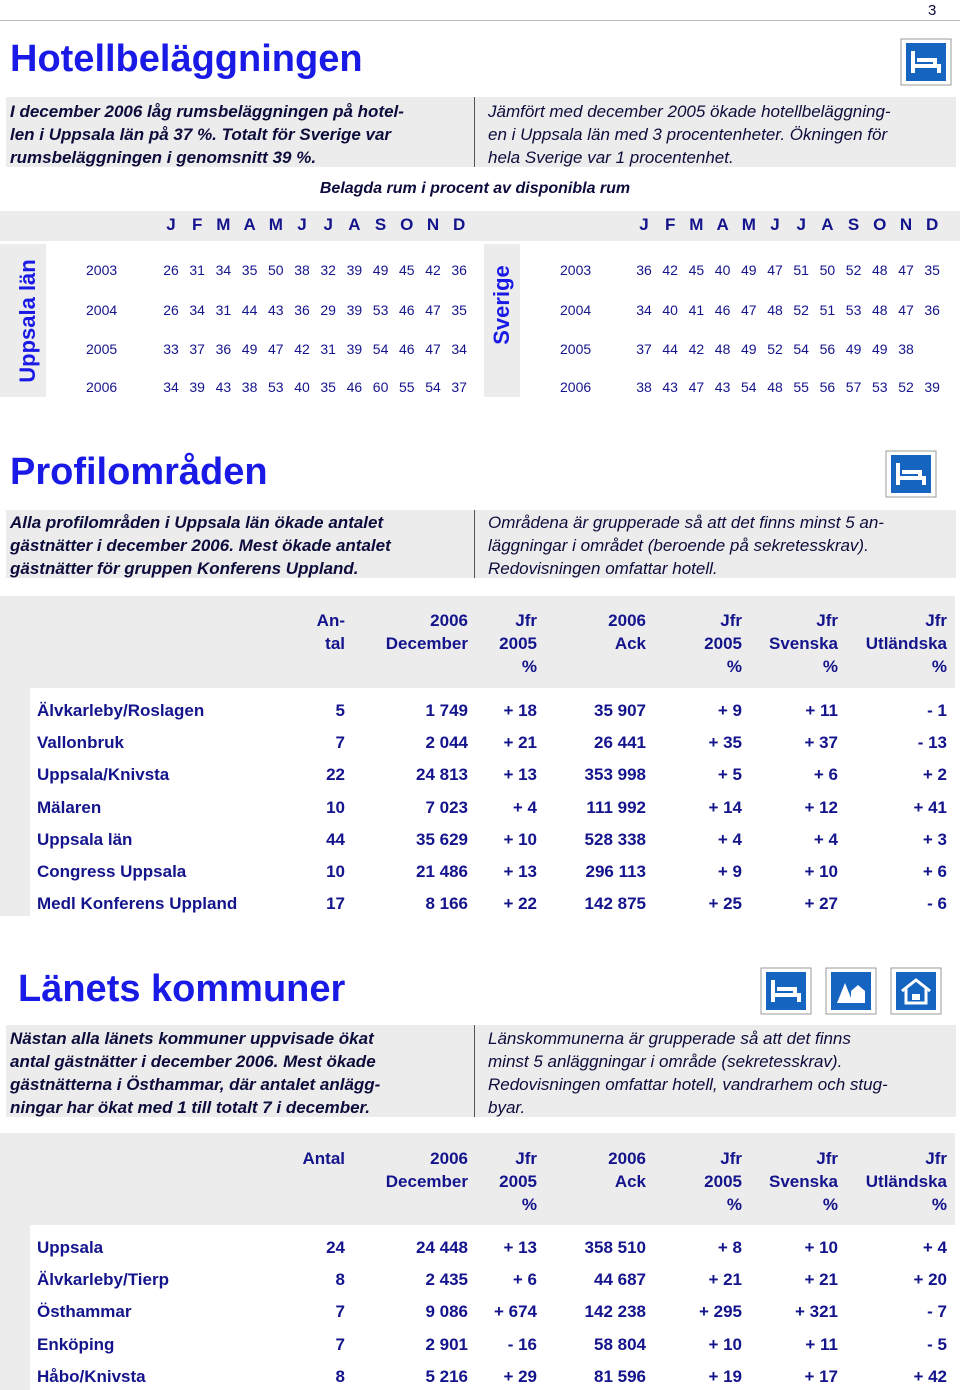  I want to click on cell: + 12, so click(821, 807).